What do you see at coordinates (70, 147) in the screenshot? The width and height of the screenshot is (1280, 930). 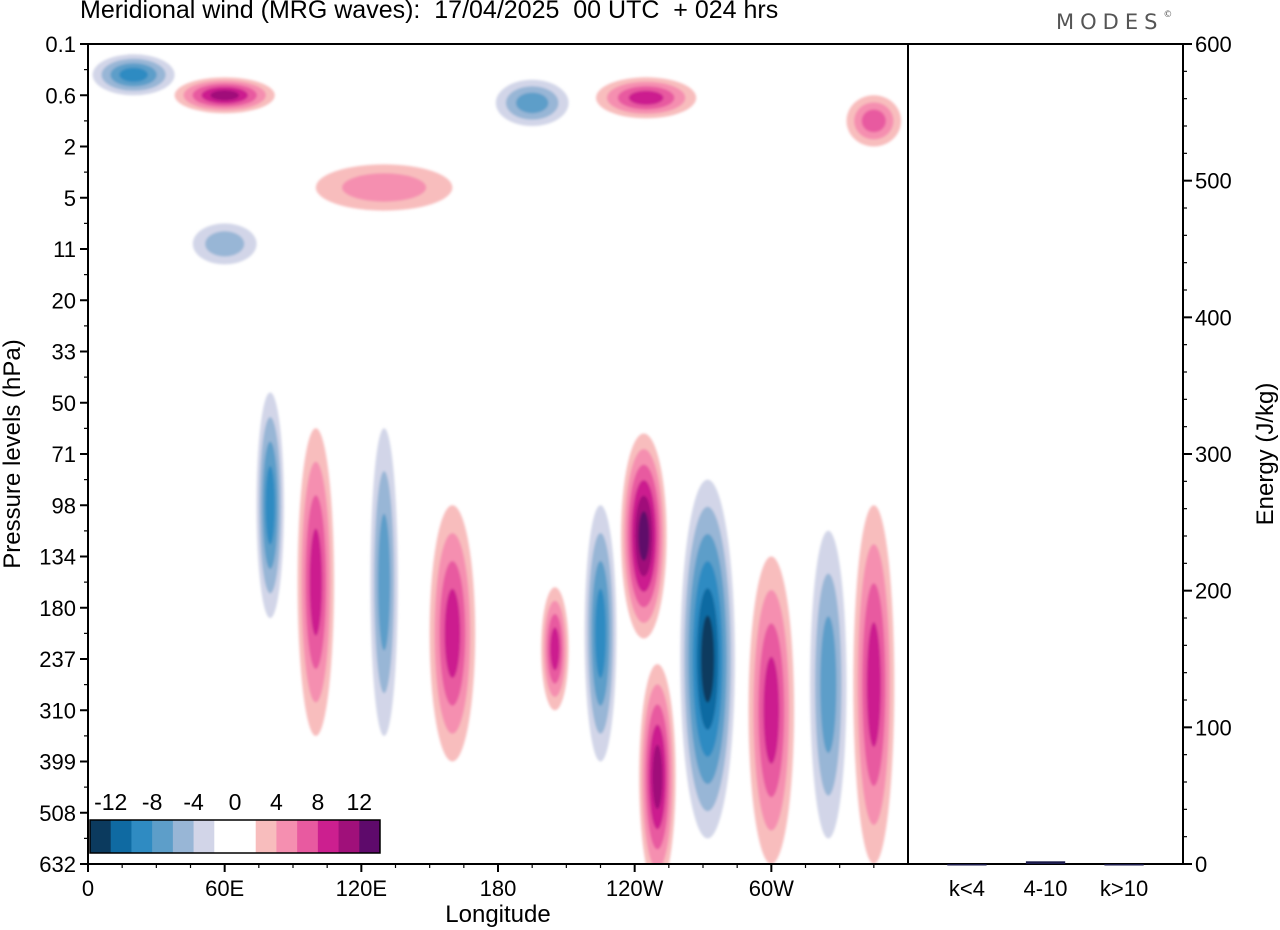 I see `y-tick-label: 2` at bounding box center [70, 147].